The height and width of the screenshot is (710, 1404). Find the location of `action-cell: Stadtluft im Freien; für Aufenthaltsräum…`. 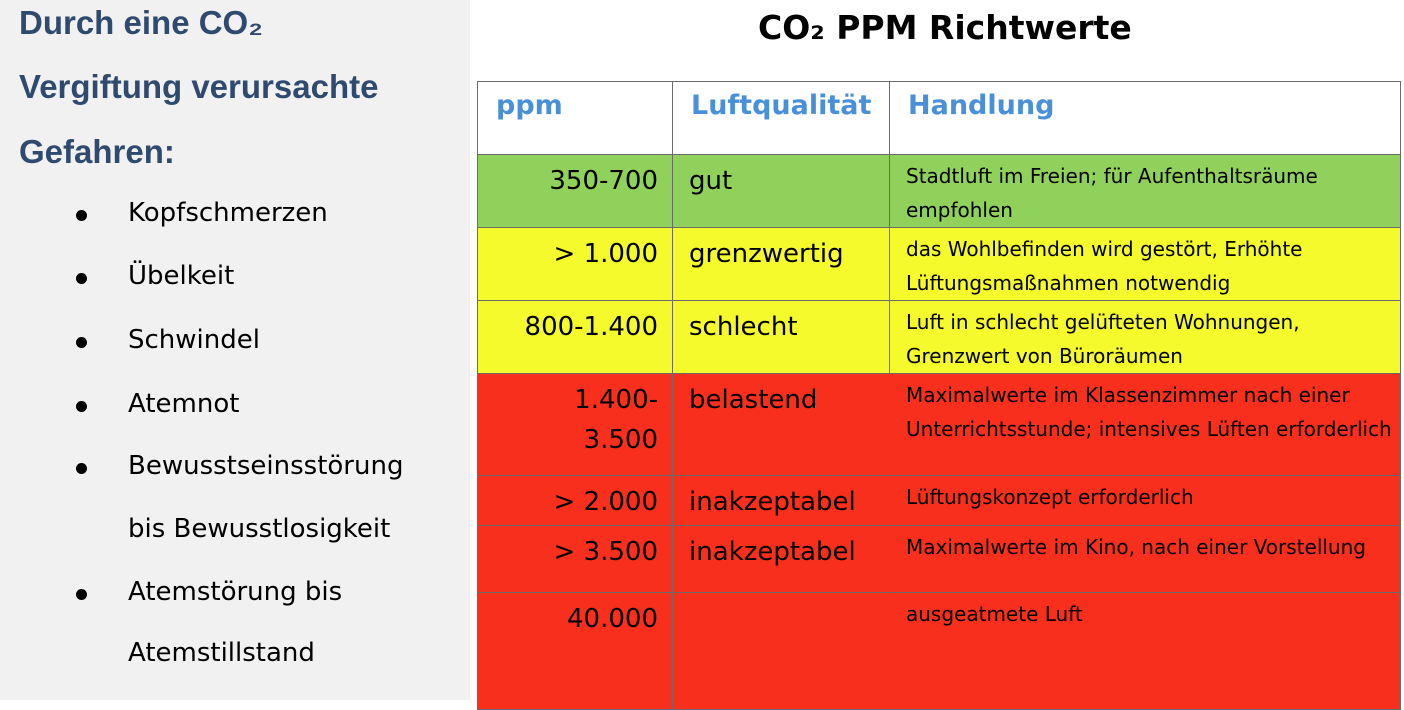

action-cell: Stadtluft im Freien; für Aufenthaltsräum… is located at coordinates (1145, 191).